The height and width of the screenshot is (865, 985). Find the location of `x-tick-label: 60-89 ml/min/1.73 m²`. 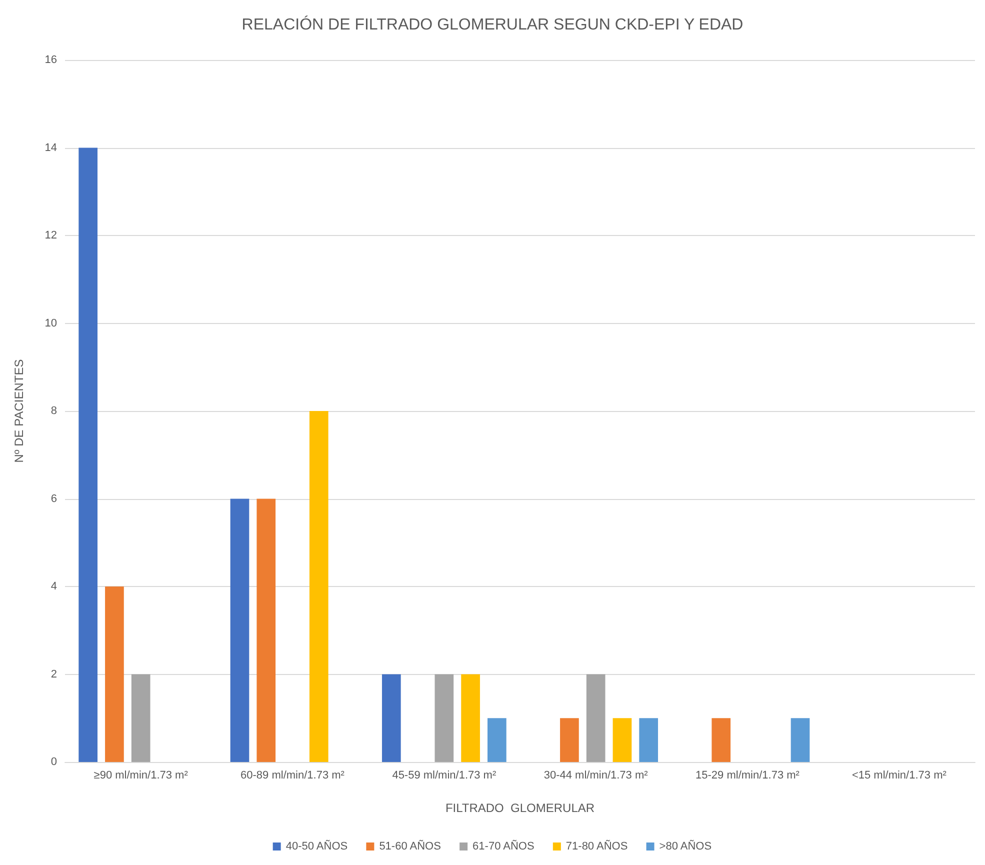

x-tick-label: 60-89 ml/min/1.73 m² is located at coordinates (292, 776).